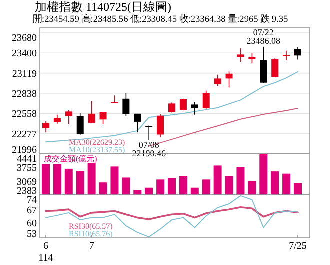  I want to click on y-axis-title: 成交金額(億元), so click(71, 159).